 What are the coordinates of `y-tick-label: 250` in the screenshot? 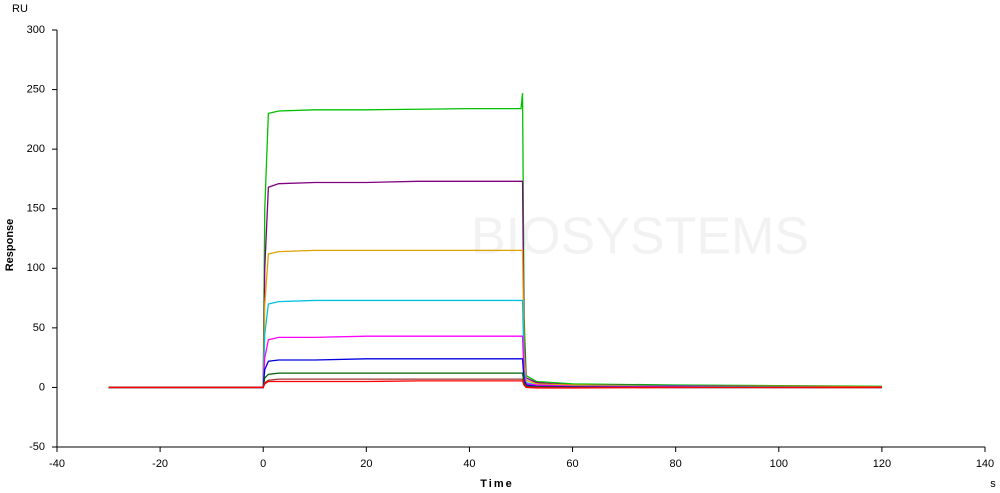 It's located at (36, 89).